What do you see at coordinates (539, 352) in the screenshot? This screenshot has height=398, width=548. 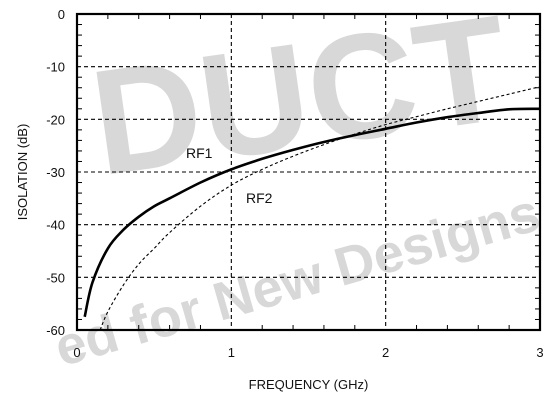 I see `x-tick-label: 3` at bounding box center [539, 352].